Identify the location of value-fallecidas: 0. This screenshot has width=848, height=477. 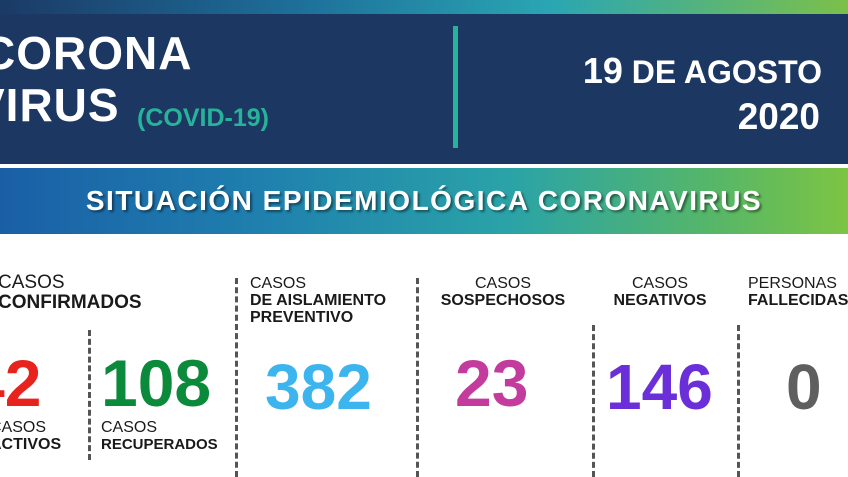
(804, 387).